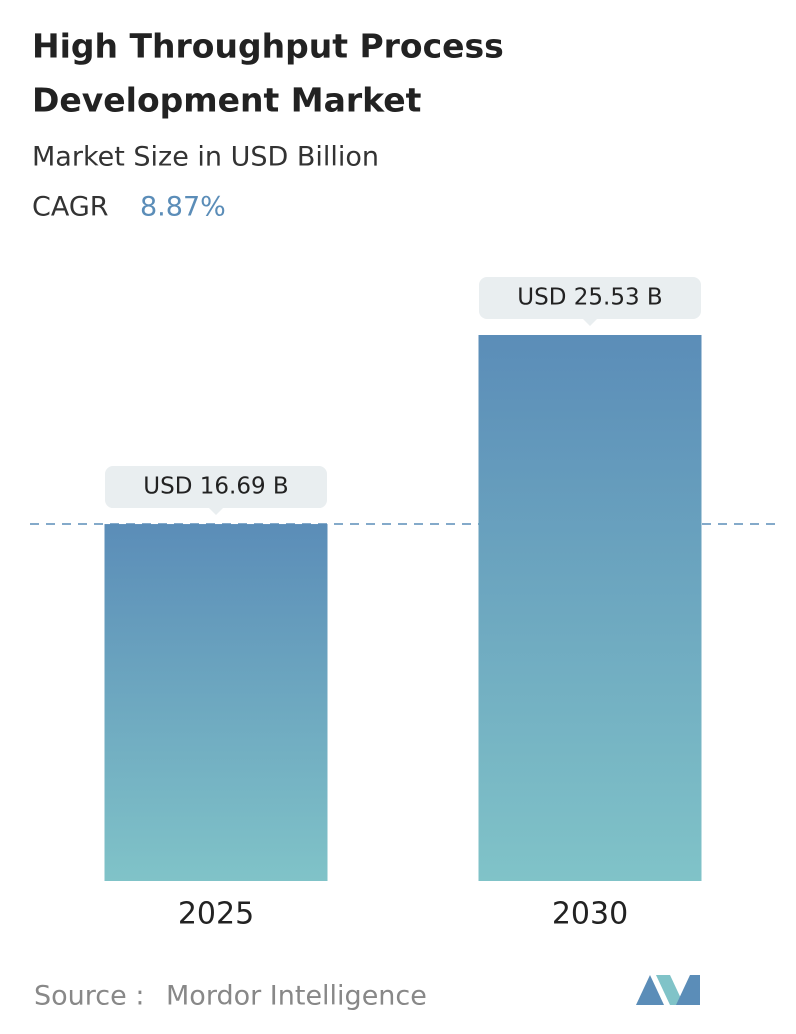  What do you see at coordinates (668, 990) in the screenshot?
I see `logo` at bounding box center [668, 990].